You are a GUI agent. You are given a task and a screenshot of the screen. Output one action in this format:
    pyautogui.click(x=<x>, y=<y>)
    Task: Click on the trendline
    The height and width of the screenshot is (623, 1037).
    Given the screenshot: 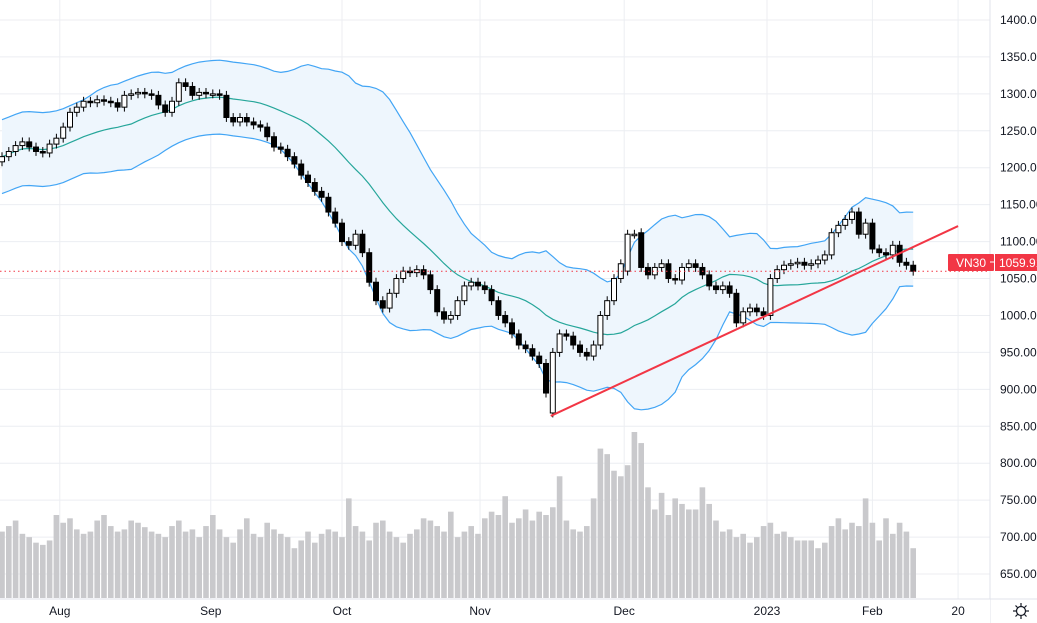 What is the action you would take?
    pyautogui.click(x=754, y=321)
    